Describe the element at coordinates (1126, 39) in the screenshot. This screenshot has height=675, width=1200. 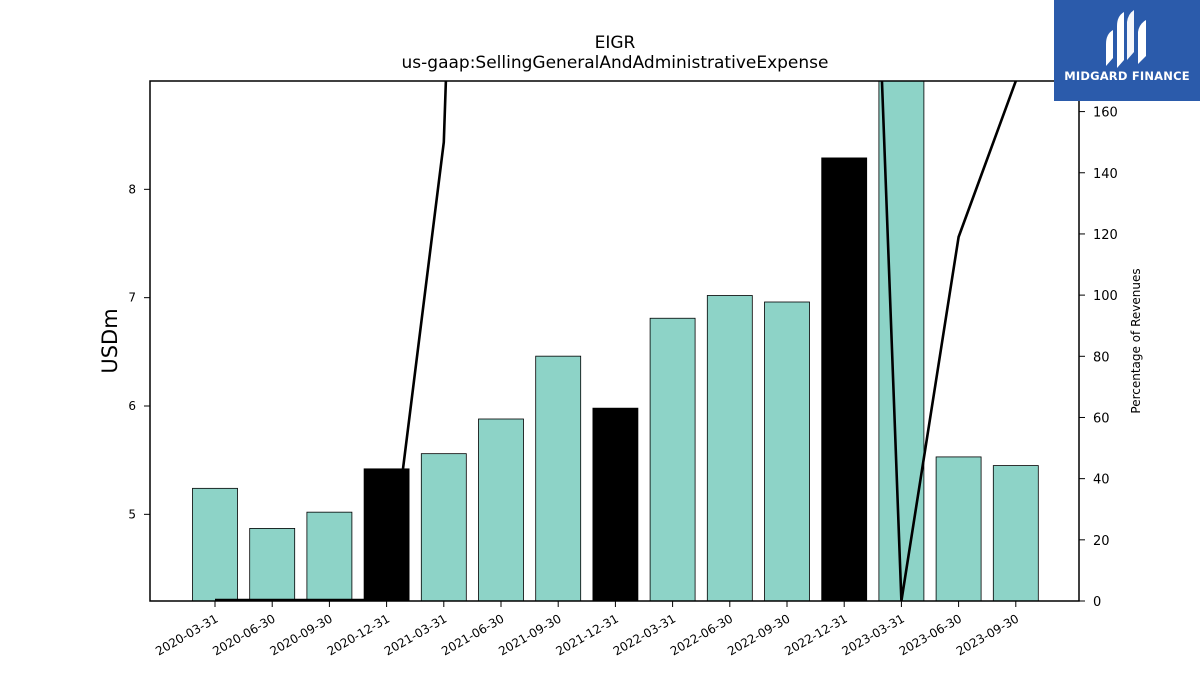
I see `logo-mark-icon` at that location.